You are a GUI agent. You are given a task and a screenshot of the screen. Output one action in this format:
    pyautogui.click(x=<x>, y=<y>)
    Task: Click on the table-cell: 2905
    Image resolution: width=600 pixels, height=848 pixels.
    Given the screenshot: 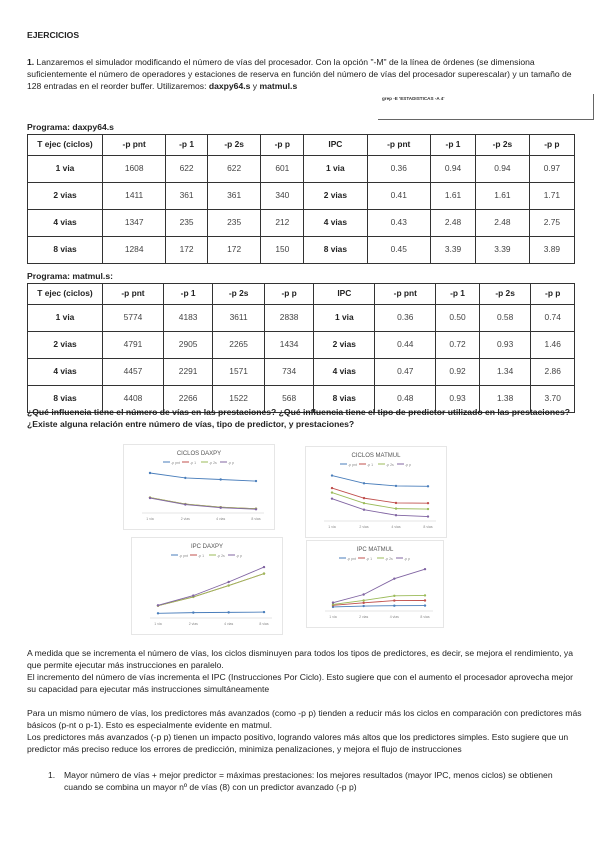 What is the action you would take?
    pyautogui.click(x=188, y=345)
    